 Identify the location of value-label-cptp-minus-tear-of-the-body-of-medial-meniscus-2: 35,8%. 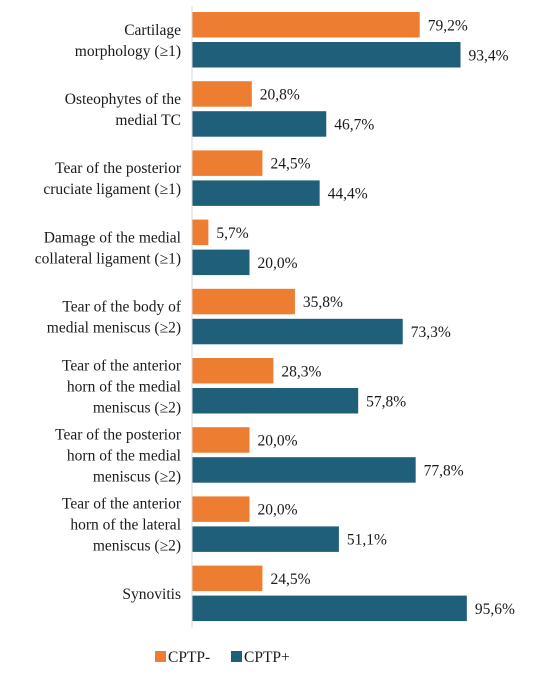
(323, 302).